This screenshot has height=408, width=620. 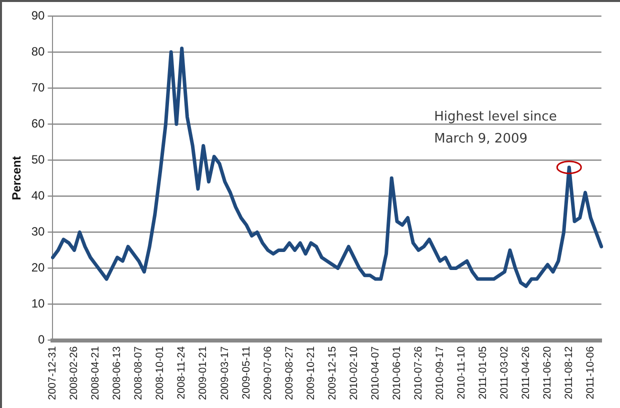 What do you see at coordinates (74, 373) in the screenshot?
I see `x-tick-label: 2008-02-26` at bounding box center [74, 373].